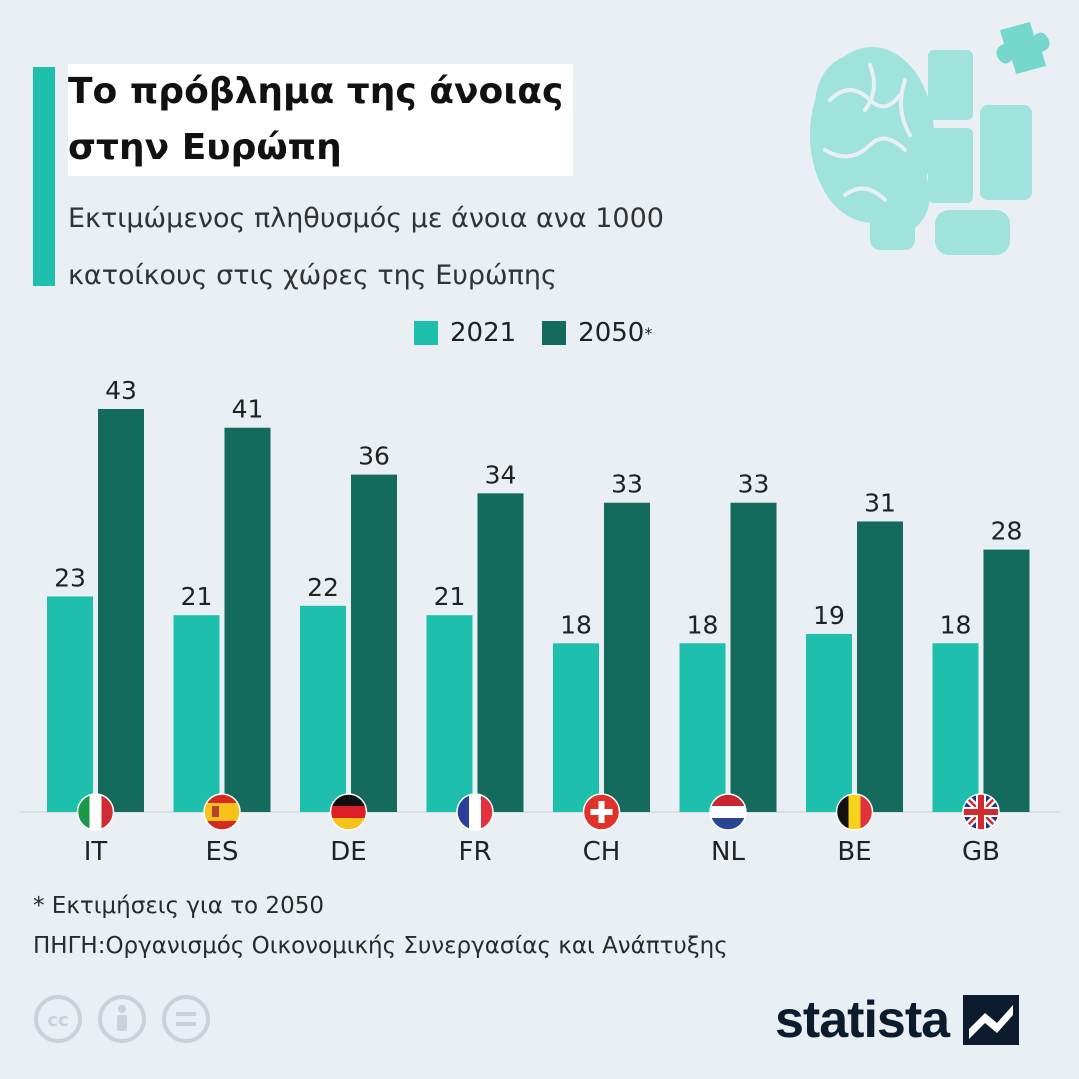 The image size is (1079, 1079). Describe the element at coordinates (501, 474) in the screenshot. I see `data-label-fr-2050: 34` at that location.